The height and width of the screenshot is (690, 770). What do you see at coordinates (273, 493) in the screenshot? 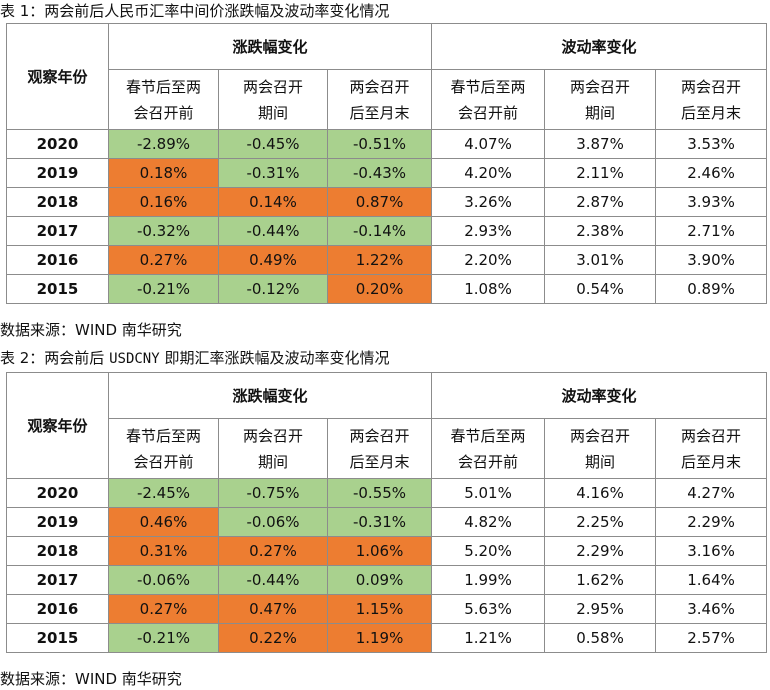
I see `change-cell: -0.75%` at bounding box center [273, 493].